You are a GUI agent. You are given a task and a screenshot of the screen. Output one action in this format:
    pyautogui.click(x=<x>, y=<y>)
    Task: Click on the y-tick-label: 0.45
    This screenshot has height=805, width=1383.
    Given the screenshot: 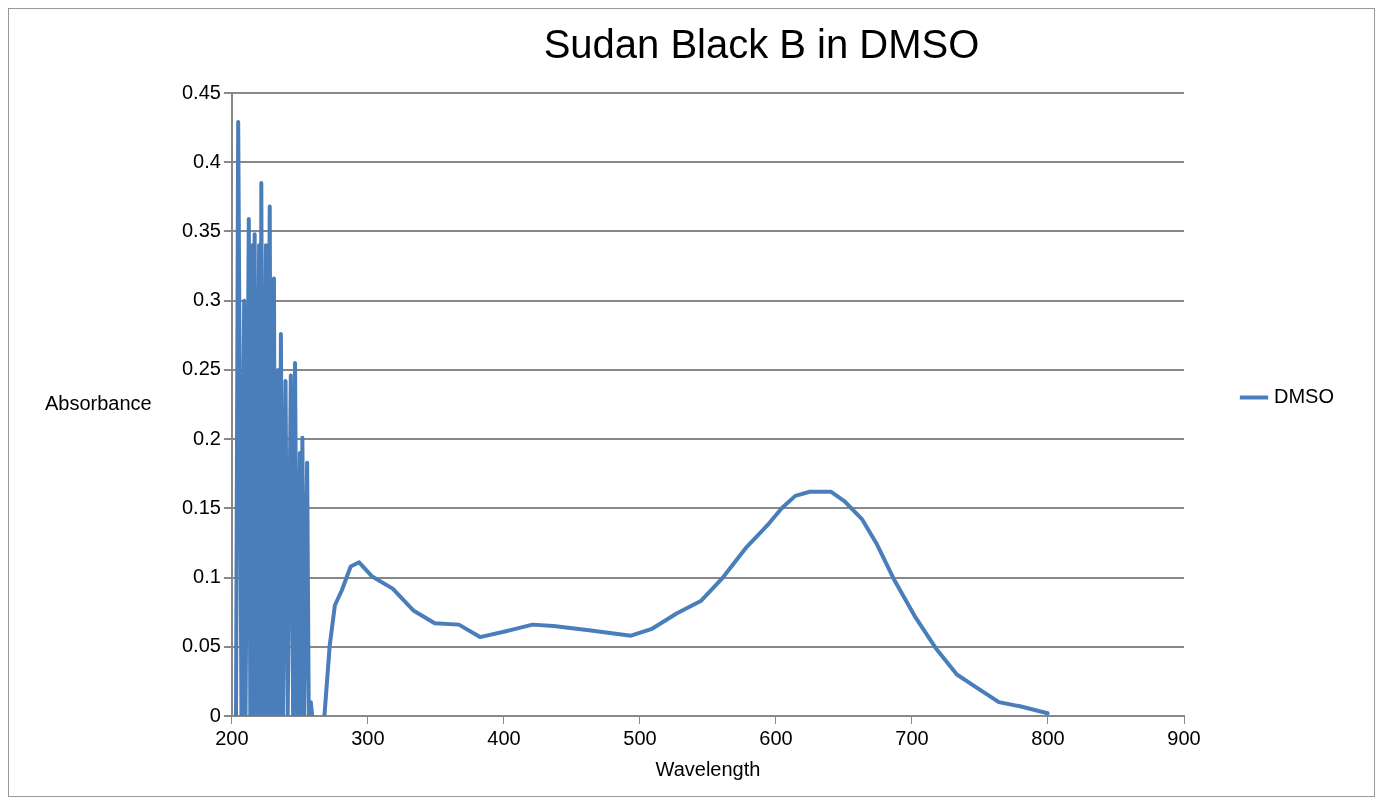 What is the action you would take?
    pyautogui.click(x=201, y=91)
    